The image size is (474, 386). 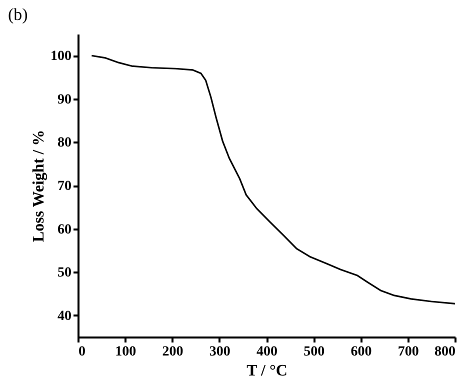 What do you see at coordinates (61, 56) in the screenshot?
I see `y-tick-label: 100` at bounding box center [61, 56].